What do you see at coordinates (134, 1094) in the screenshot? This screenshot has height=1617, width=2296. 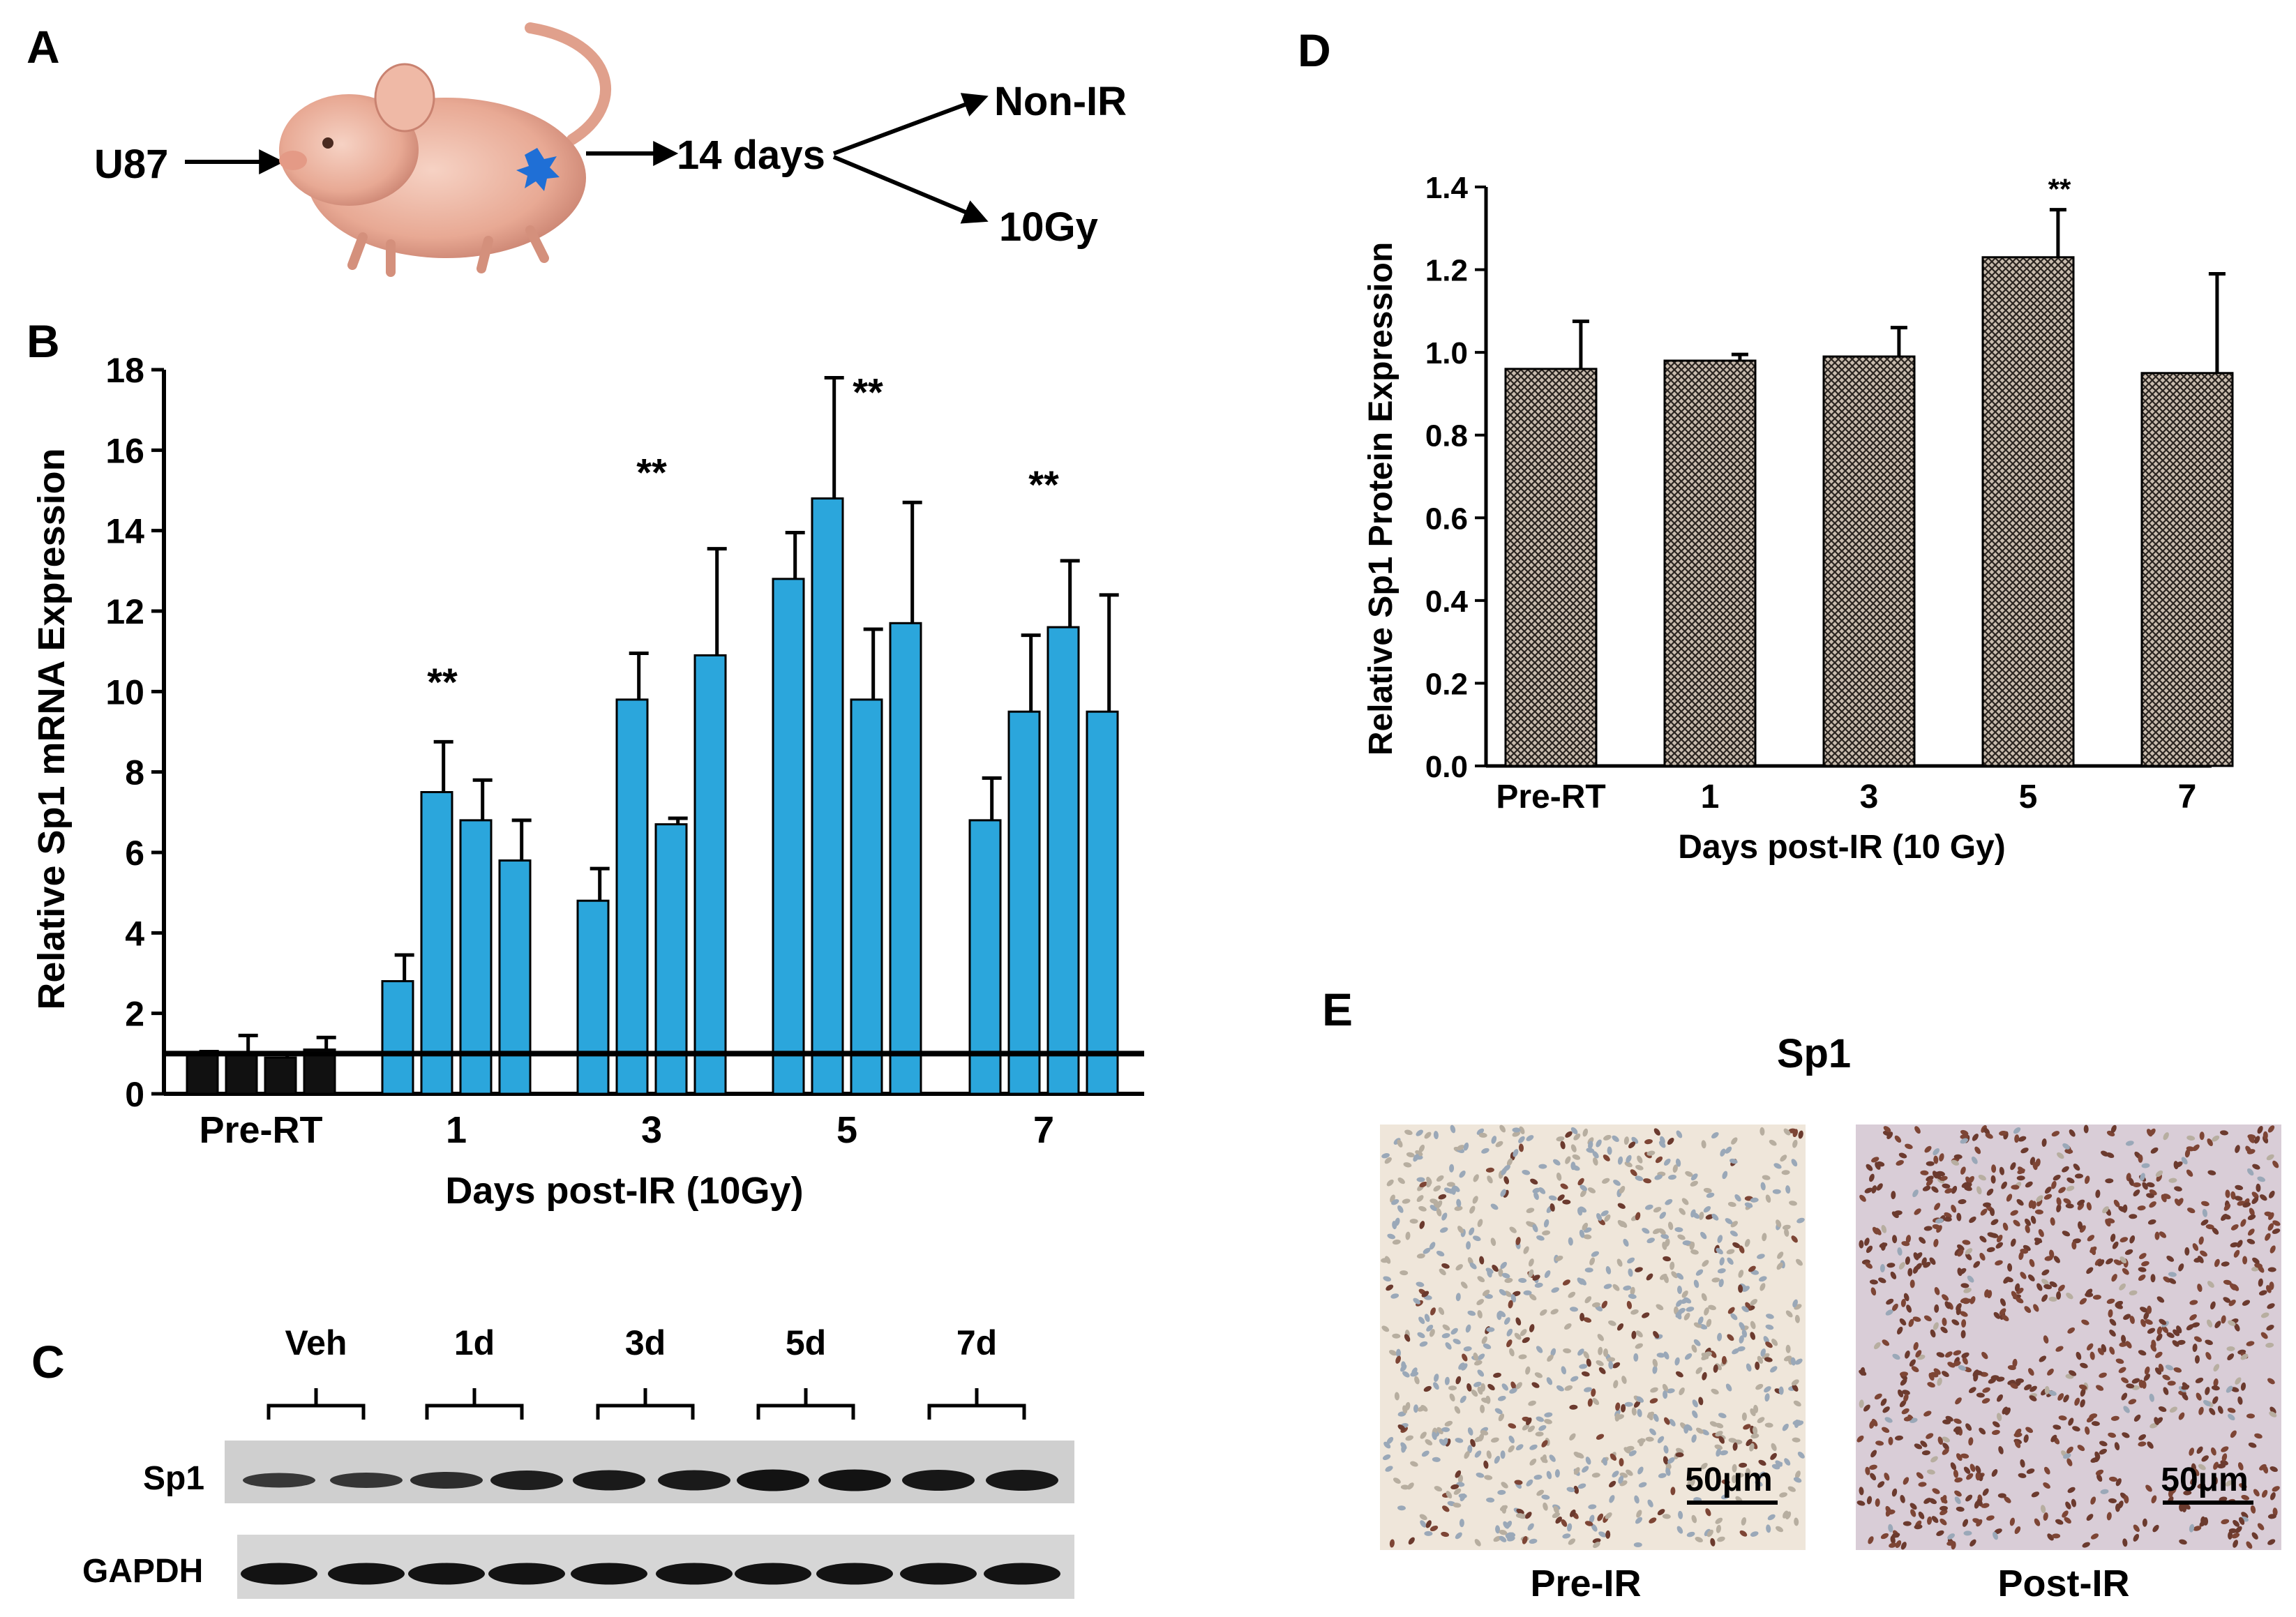 I see `chart-b-y-tick-label: 0` at bounding box center [134, 1094].